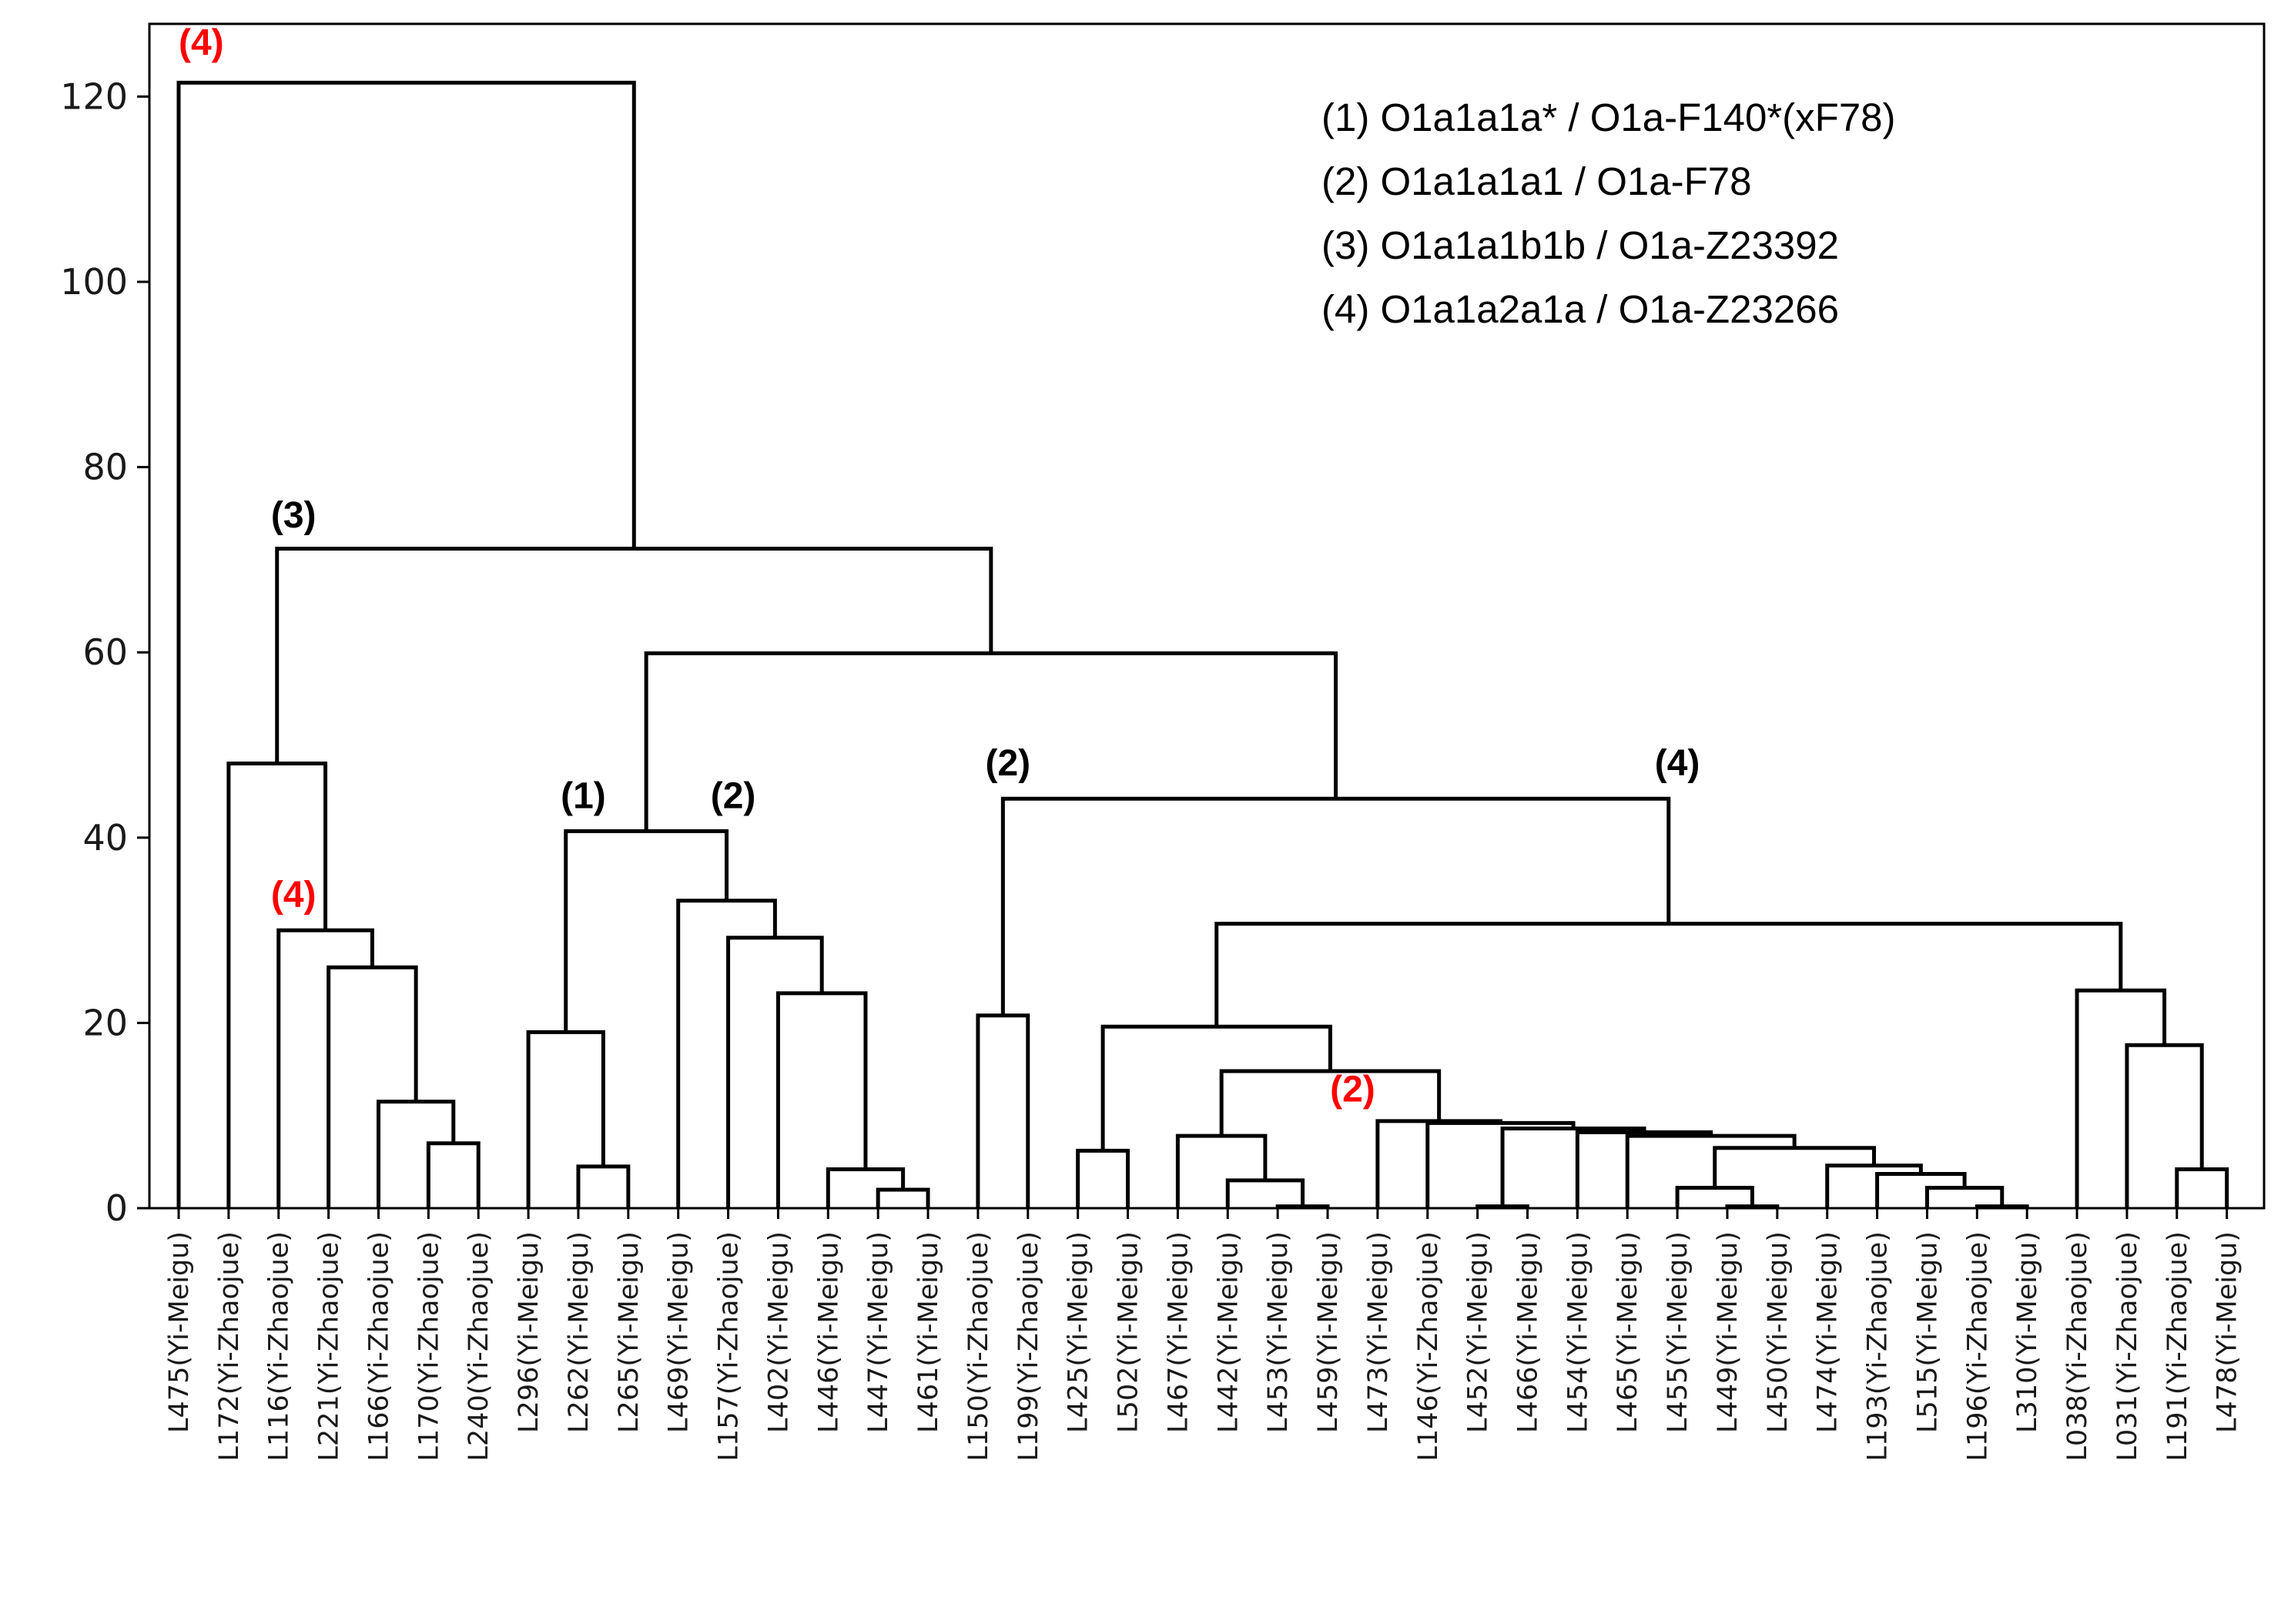 The height and width of the screenshot is (1624, 2281). I want to click on leaf-label: L465(Yi-Meigu), so click(1628, 1332).